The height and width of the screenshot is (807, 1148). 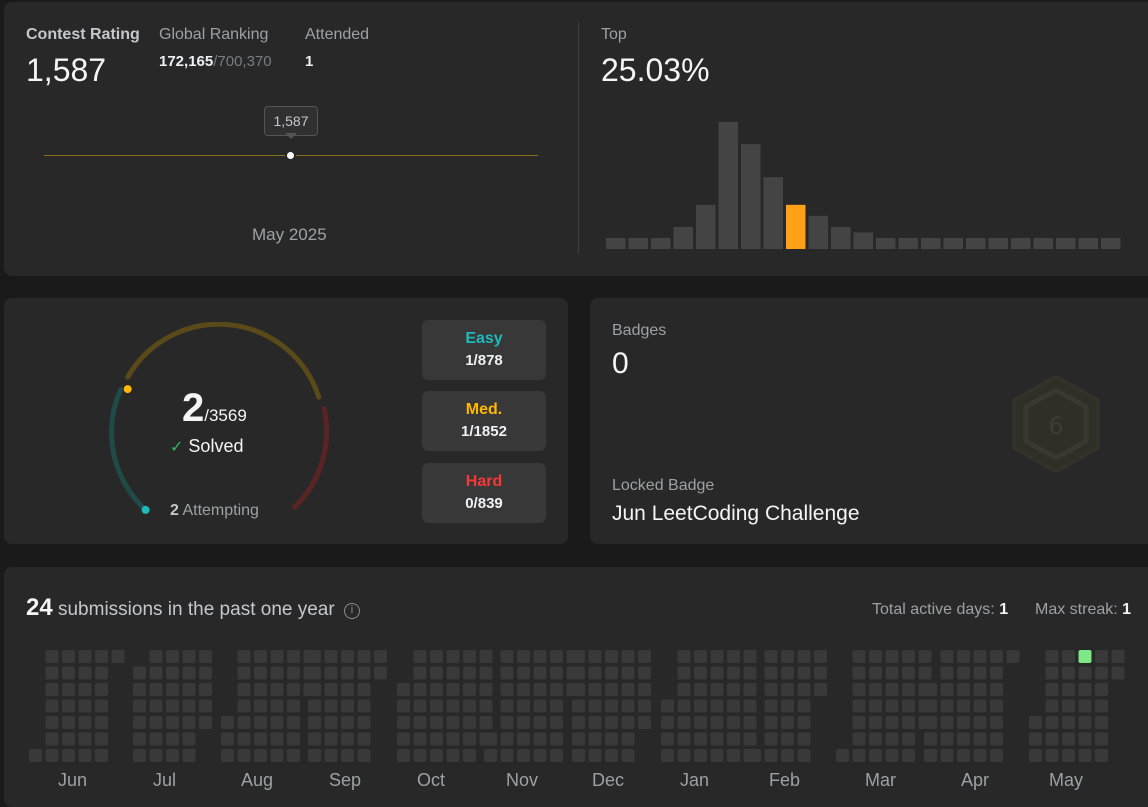 I want to click on histogram-bar-current, so click(x=796, y=226).